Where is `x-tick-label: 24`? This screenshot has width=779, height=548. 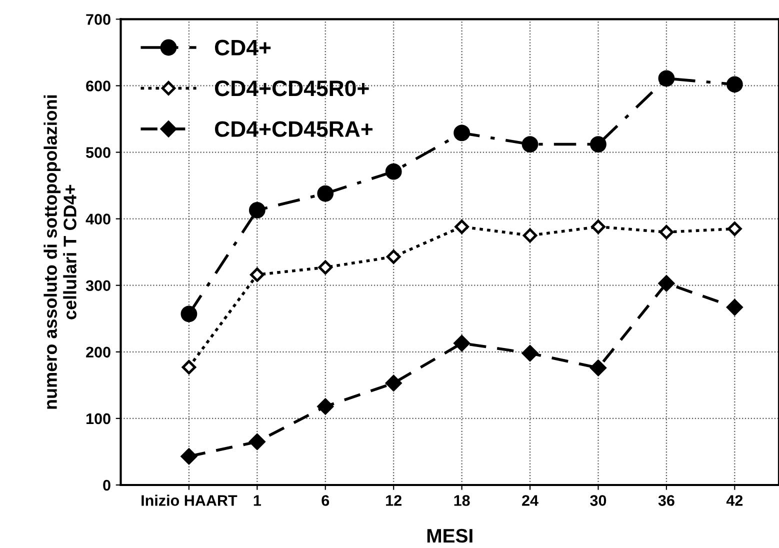
x-tick-label: 24 is located at coordinates (530, 500).